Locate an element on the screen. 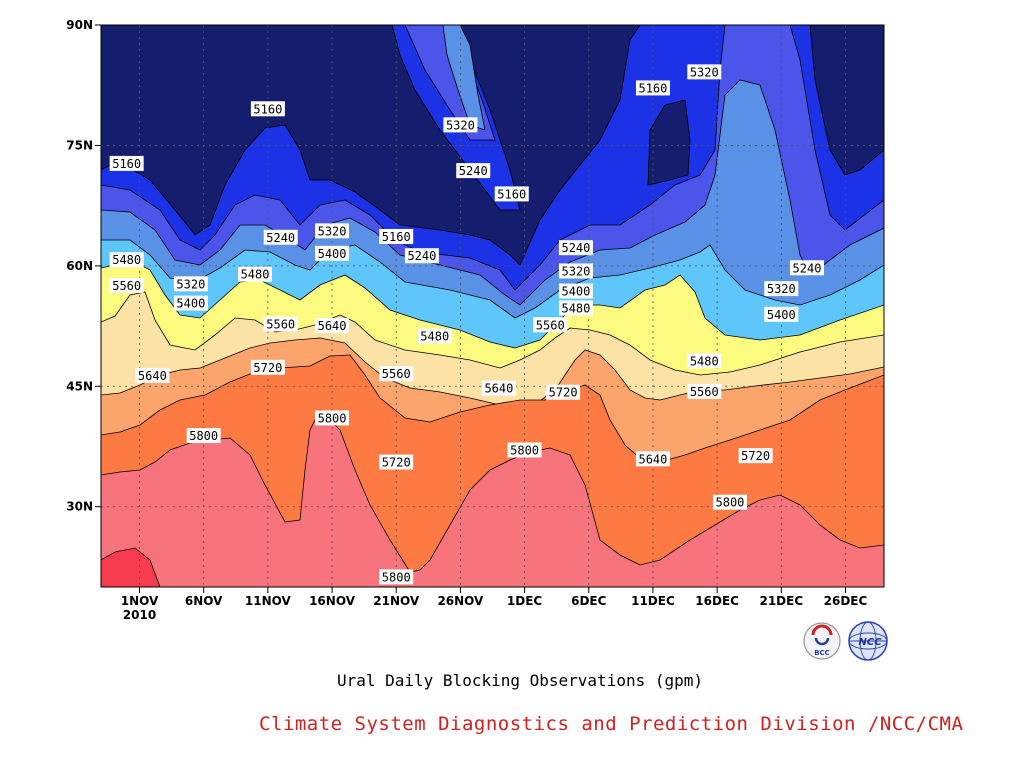 Image resolution: width=1024 pixels, height=768 pixels. x-tick-label: 26NOV is located at coordinates (460, 601).